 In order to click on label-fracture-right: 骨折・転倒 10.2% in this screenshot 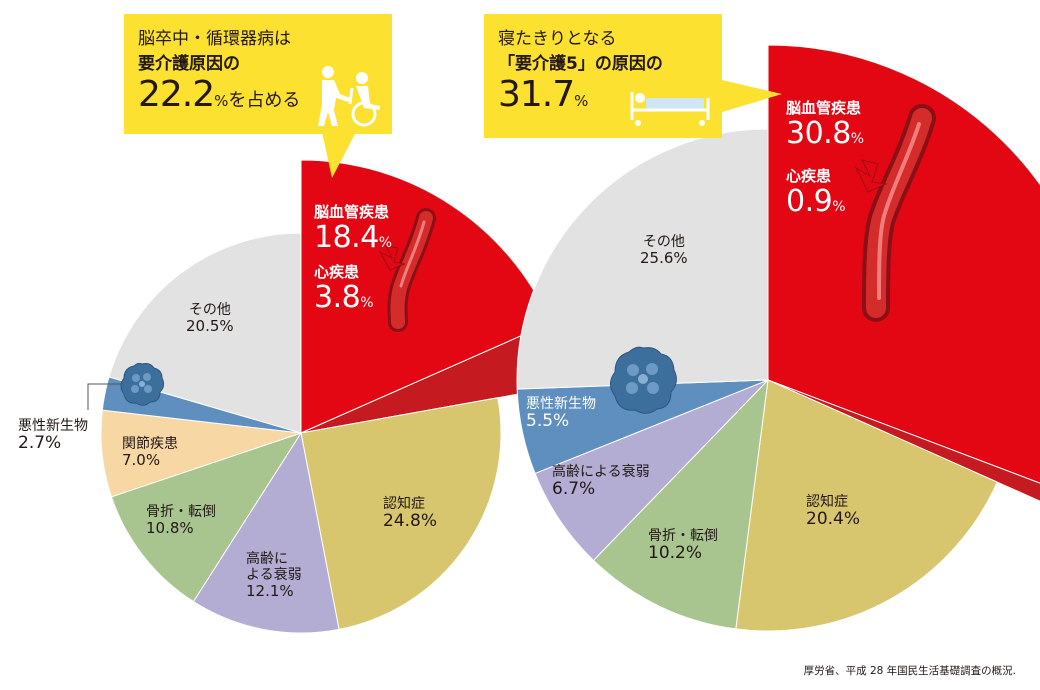, I will do `click(683, 546)`.